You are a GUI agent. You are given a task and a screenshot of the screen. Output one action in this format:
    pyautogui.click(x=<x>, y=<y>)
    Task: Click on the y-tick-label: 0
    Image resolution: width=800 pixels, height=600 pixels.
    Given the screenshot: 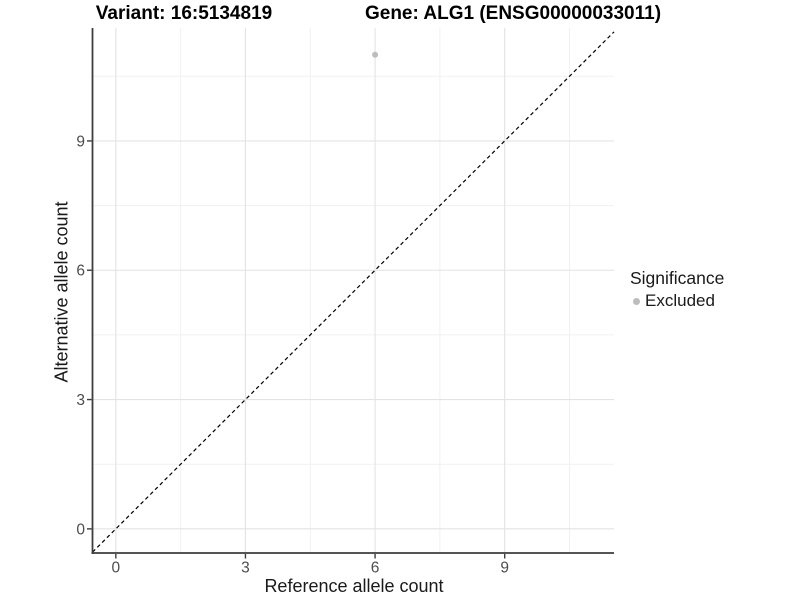 What is the action you would take?
    pyautogui.click(x=80, y=529)
    